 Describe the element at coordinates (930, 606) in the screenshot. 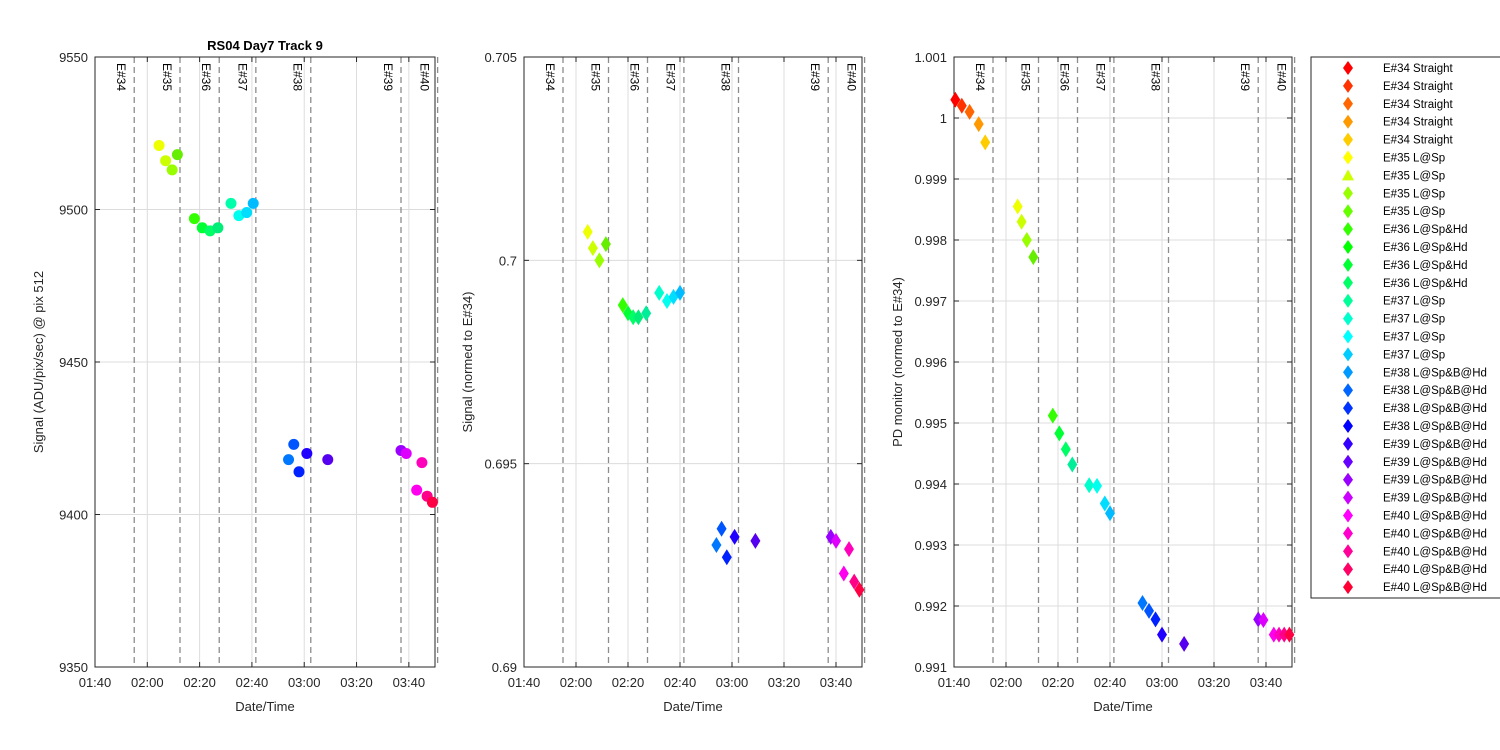

I see `y-tick-label: 0.992` at that location.